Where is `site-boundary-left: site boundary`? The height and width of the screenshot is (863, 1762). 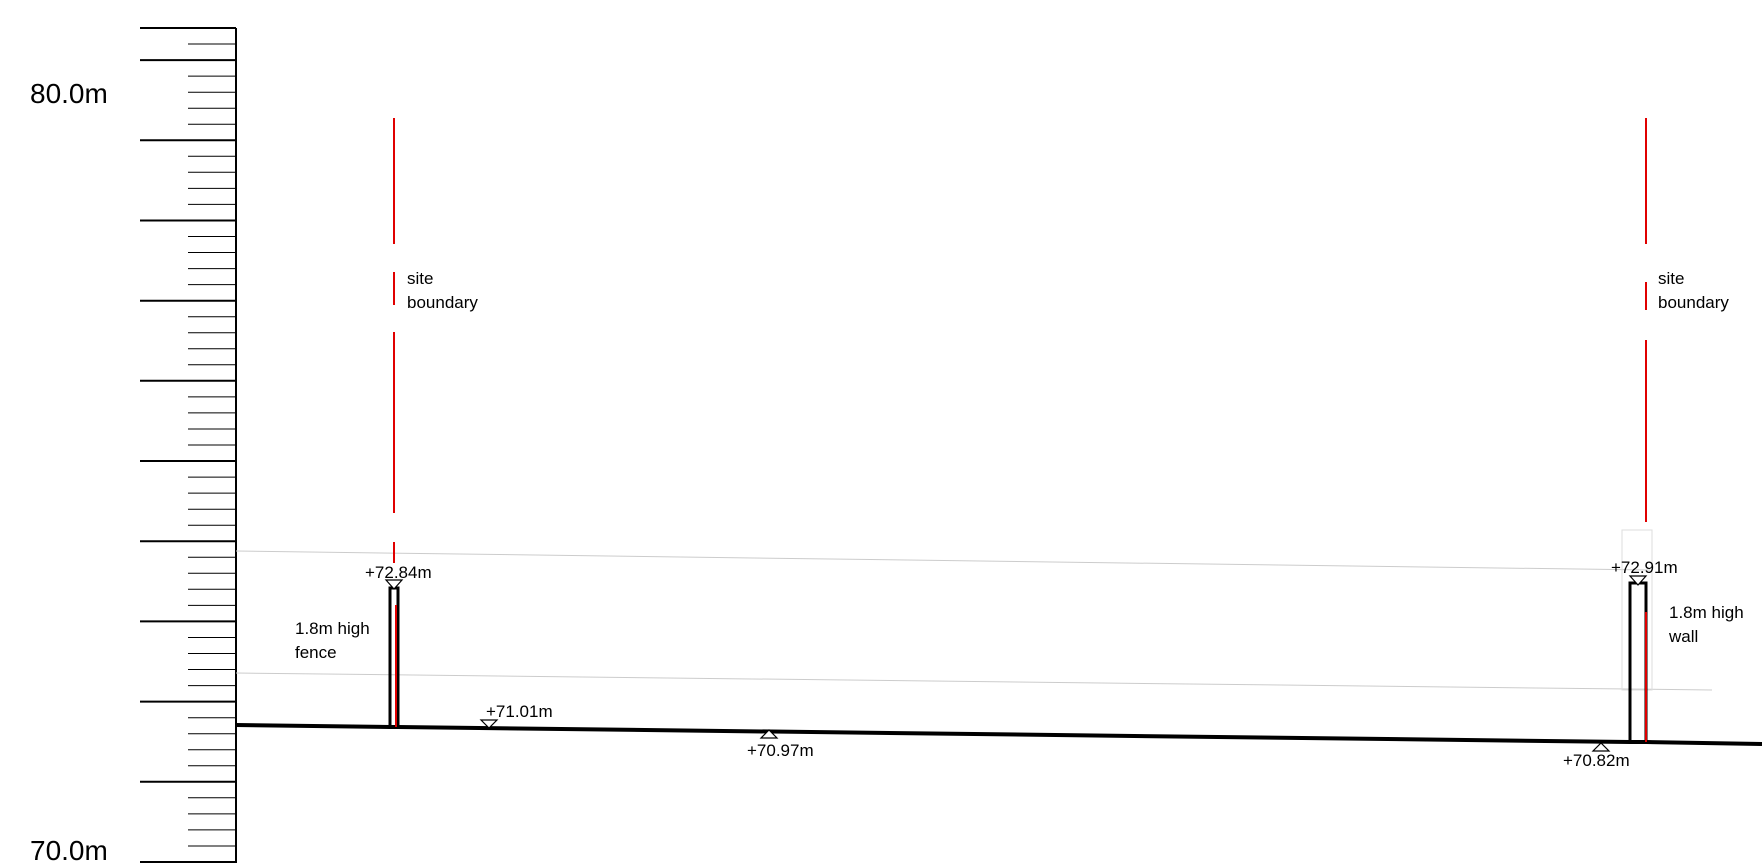
site-boundary-left: site boundary is located at coordinates (435, 340).